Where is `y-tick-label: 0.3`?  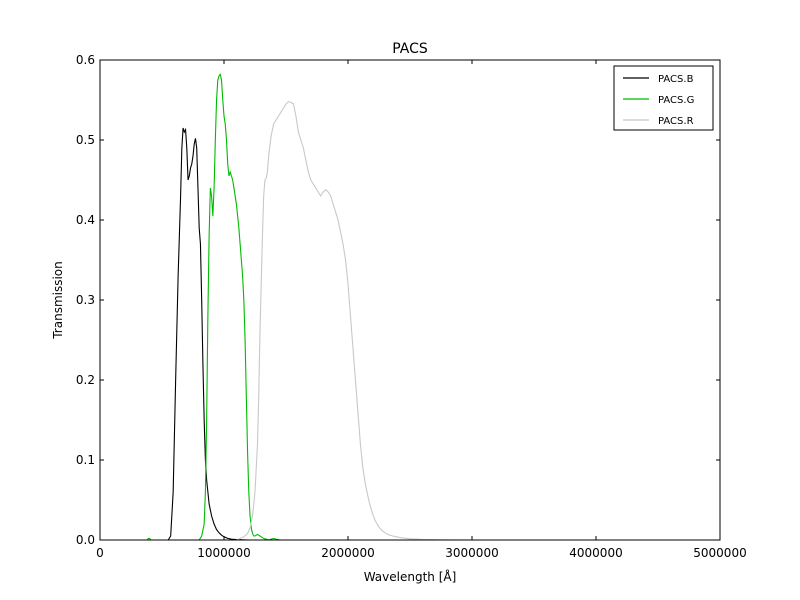 y-tick-label: 0.3 is located at coordinates (85, 300).